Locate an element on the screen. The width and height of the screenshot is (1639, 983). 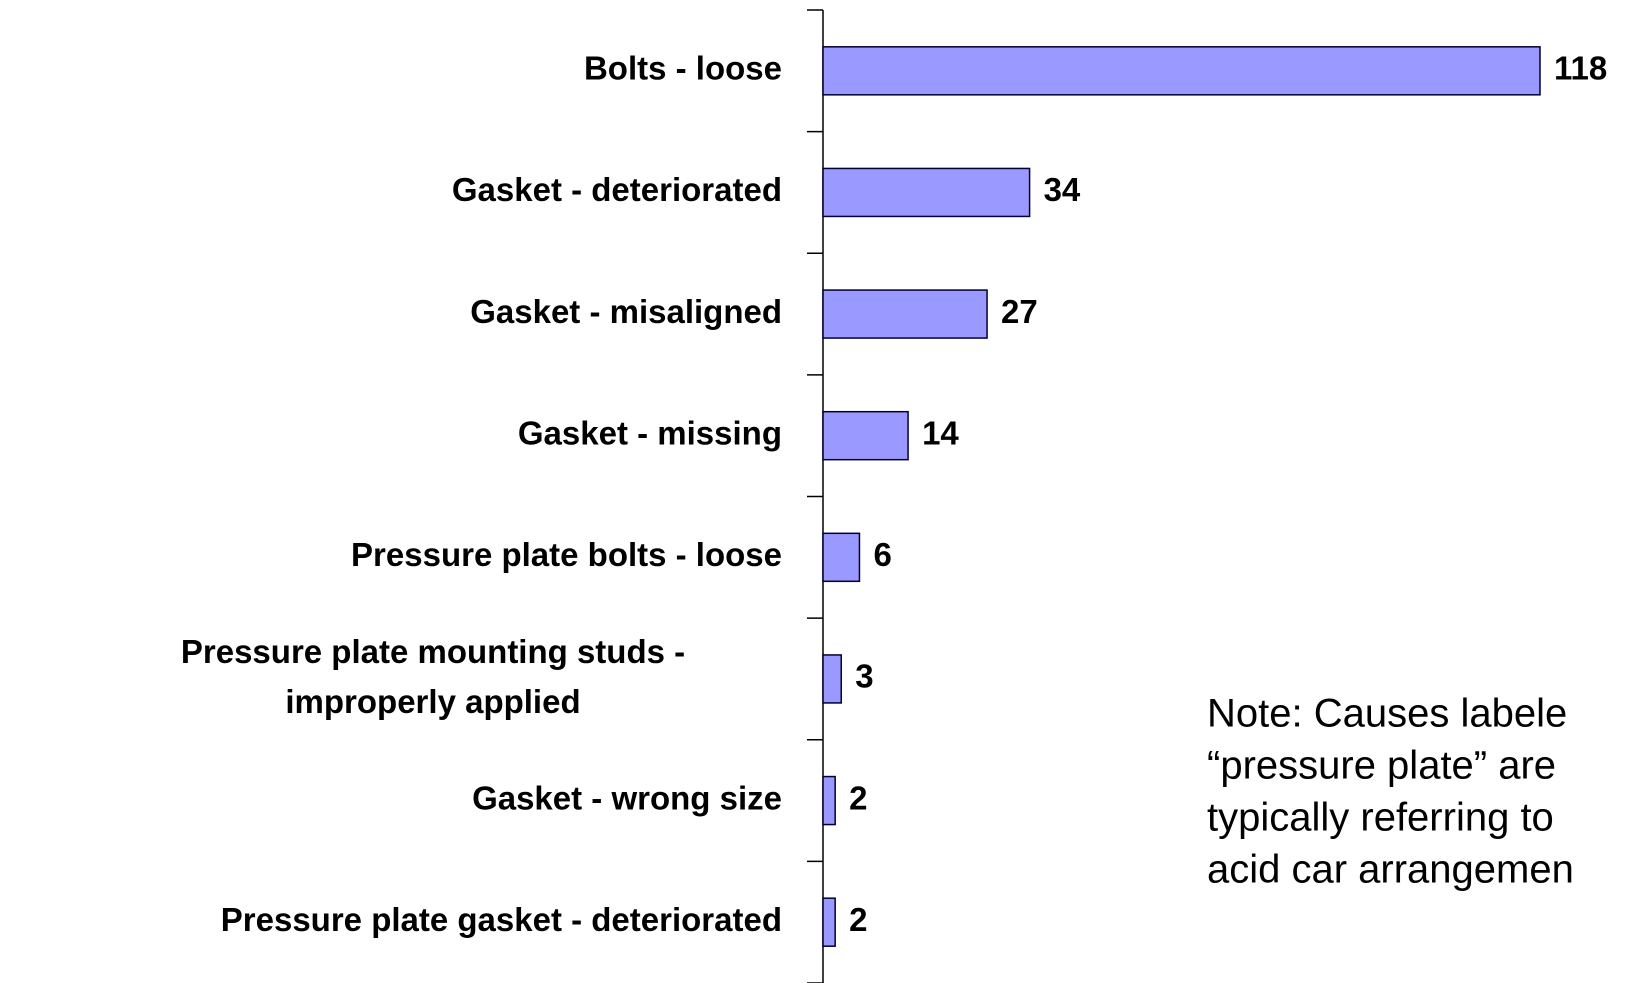
category-label: Pressure plate gasket - deteriorated is located at coordinates (501, 919).